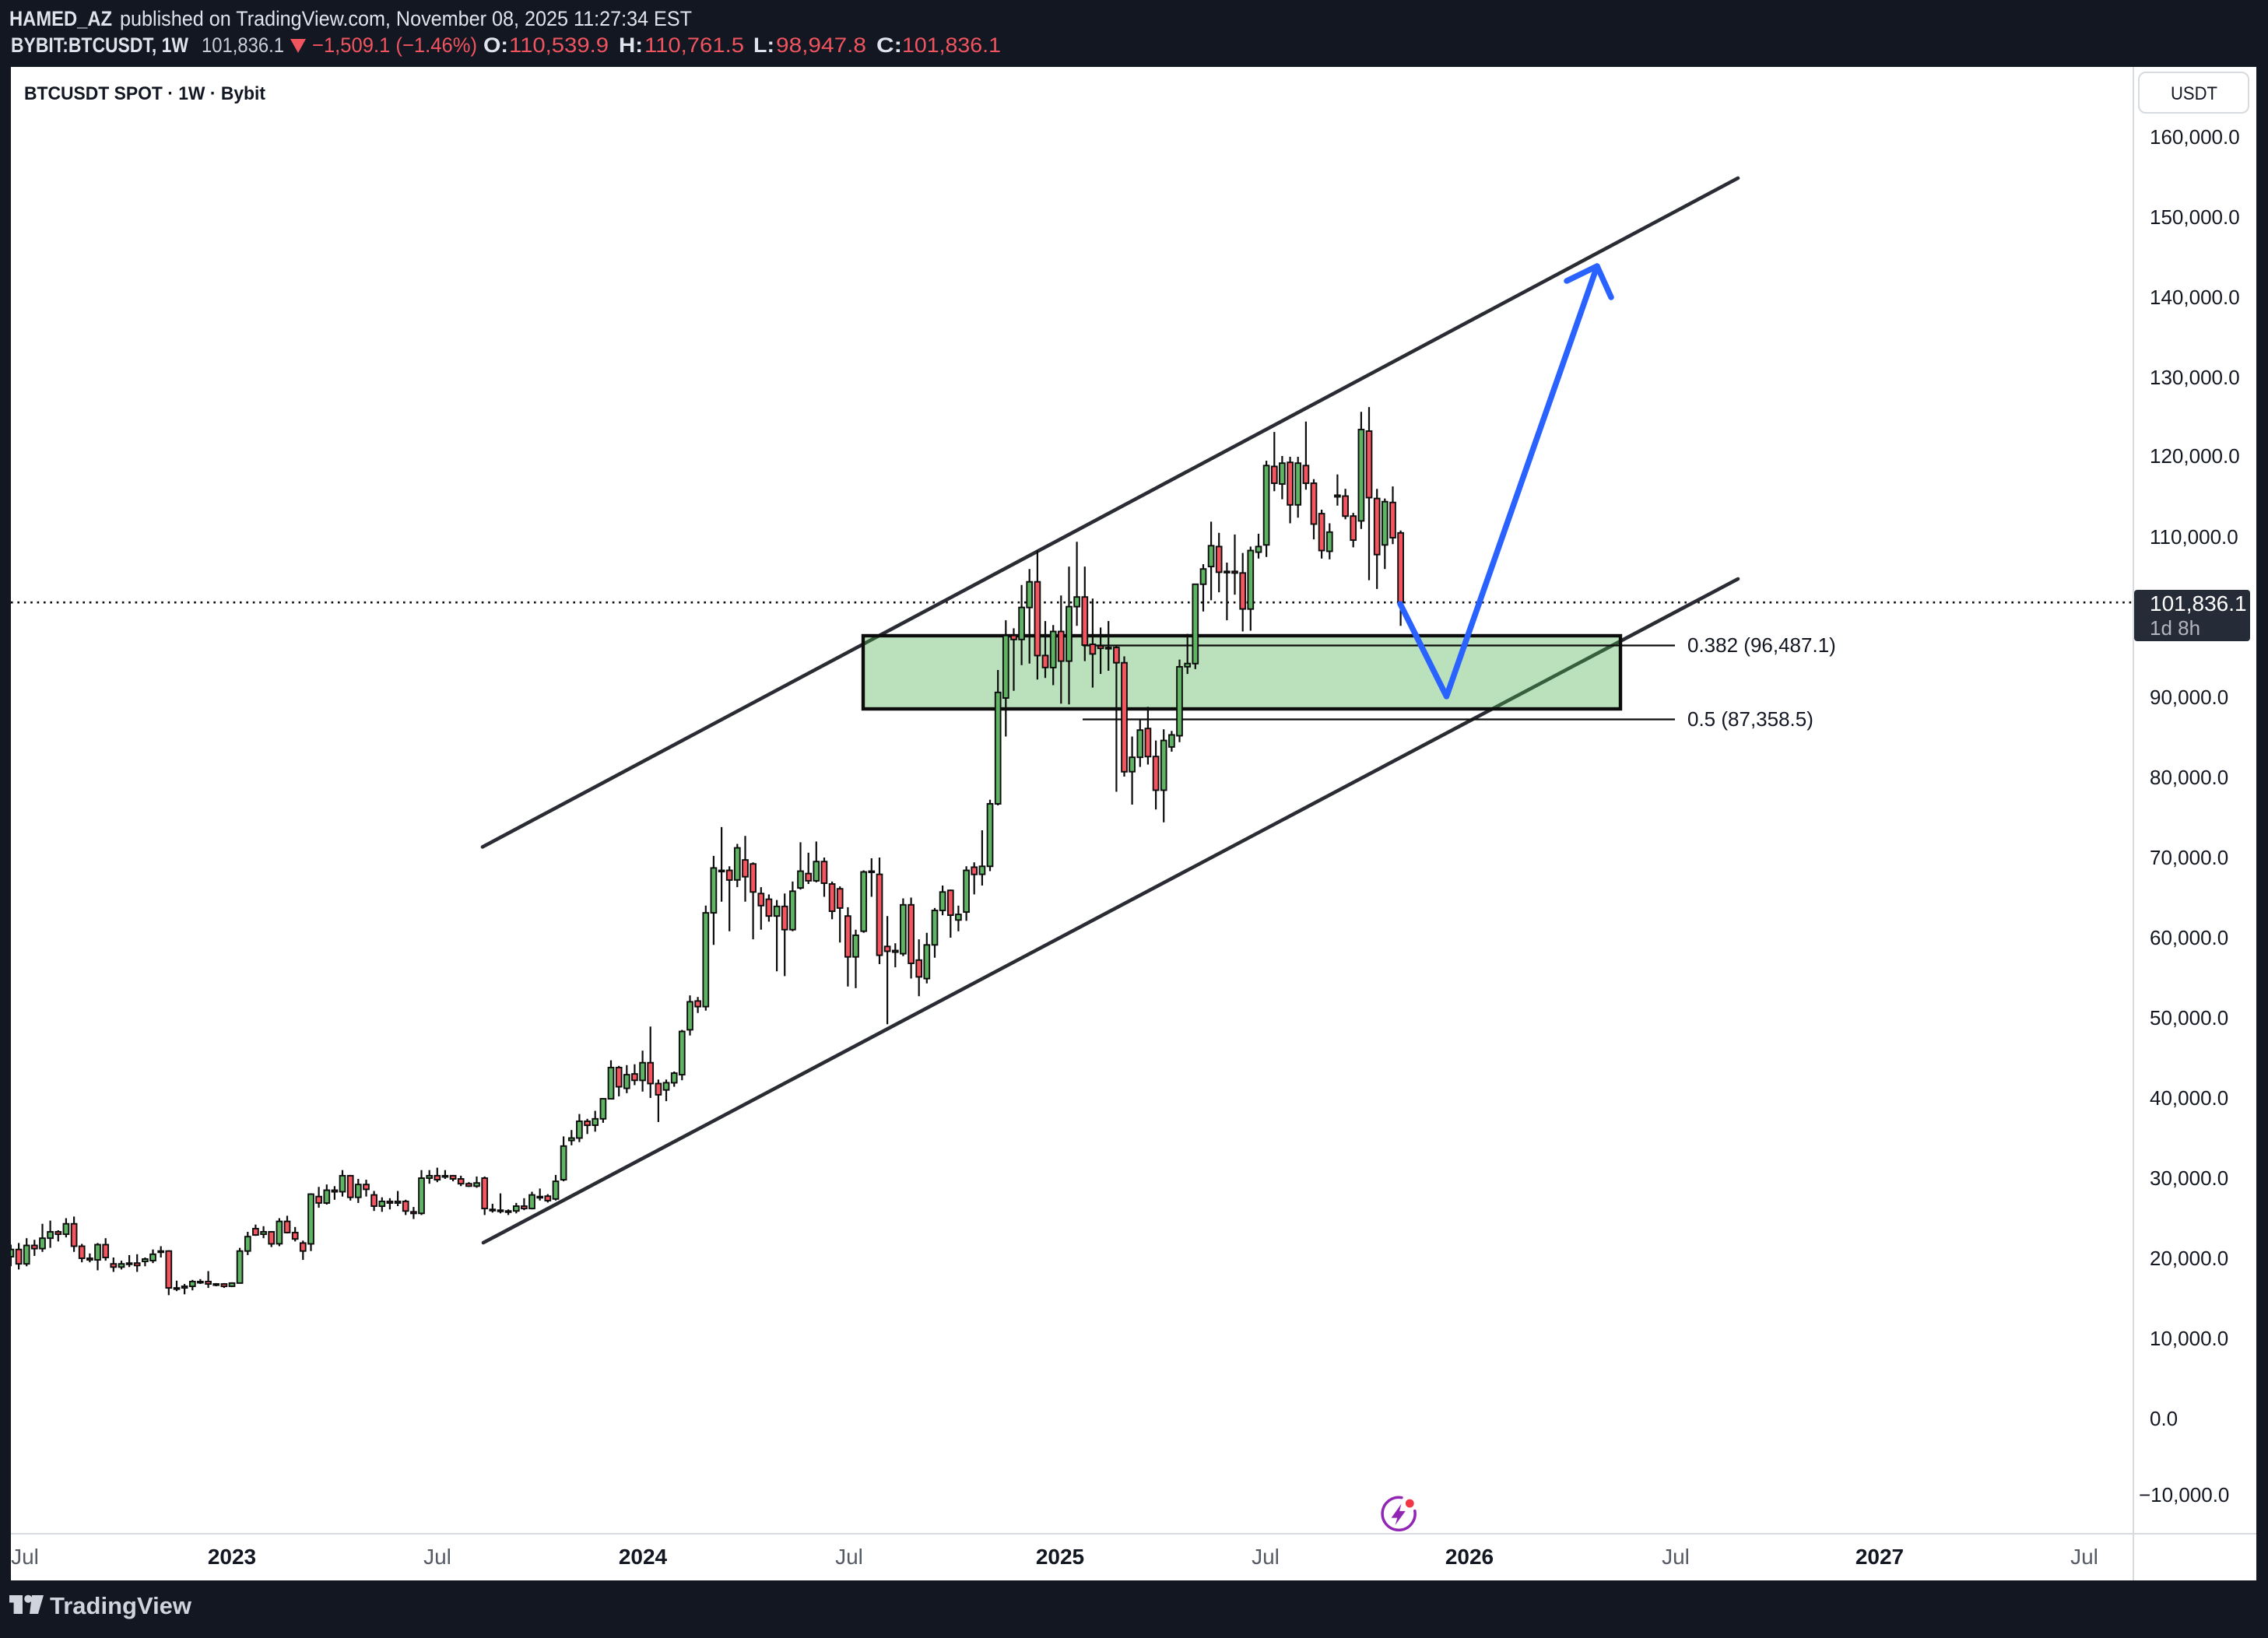  I want to click on svg-text: 0.5 (87,358.5), so click(1750, 719).